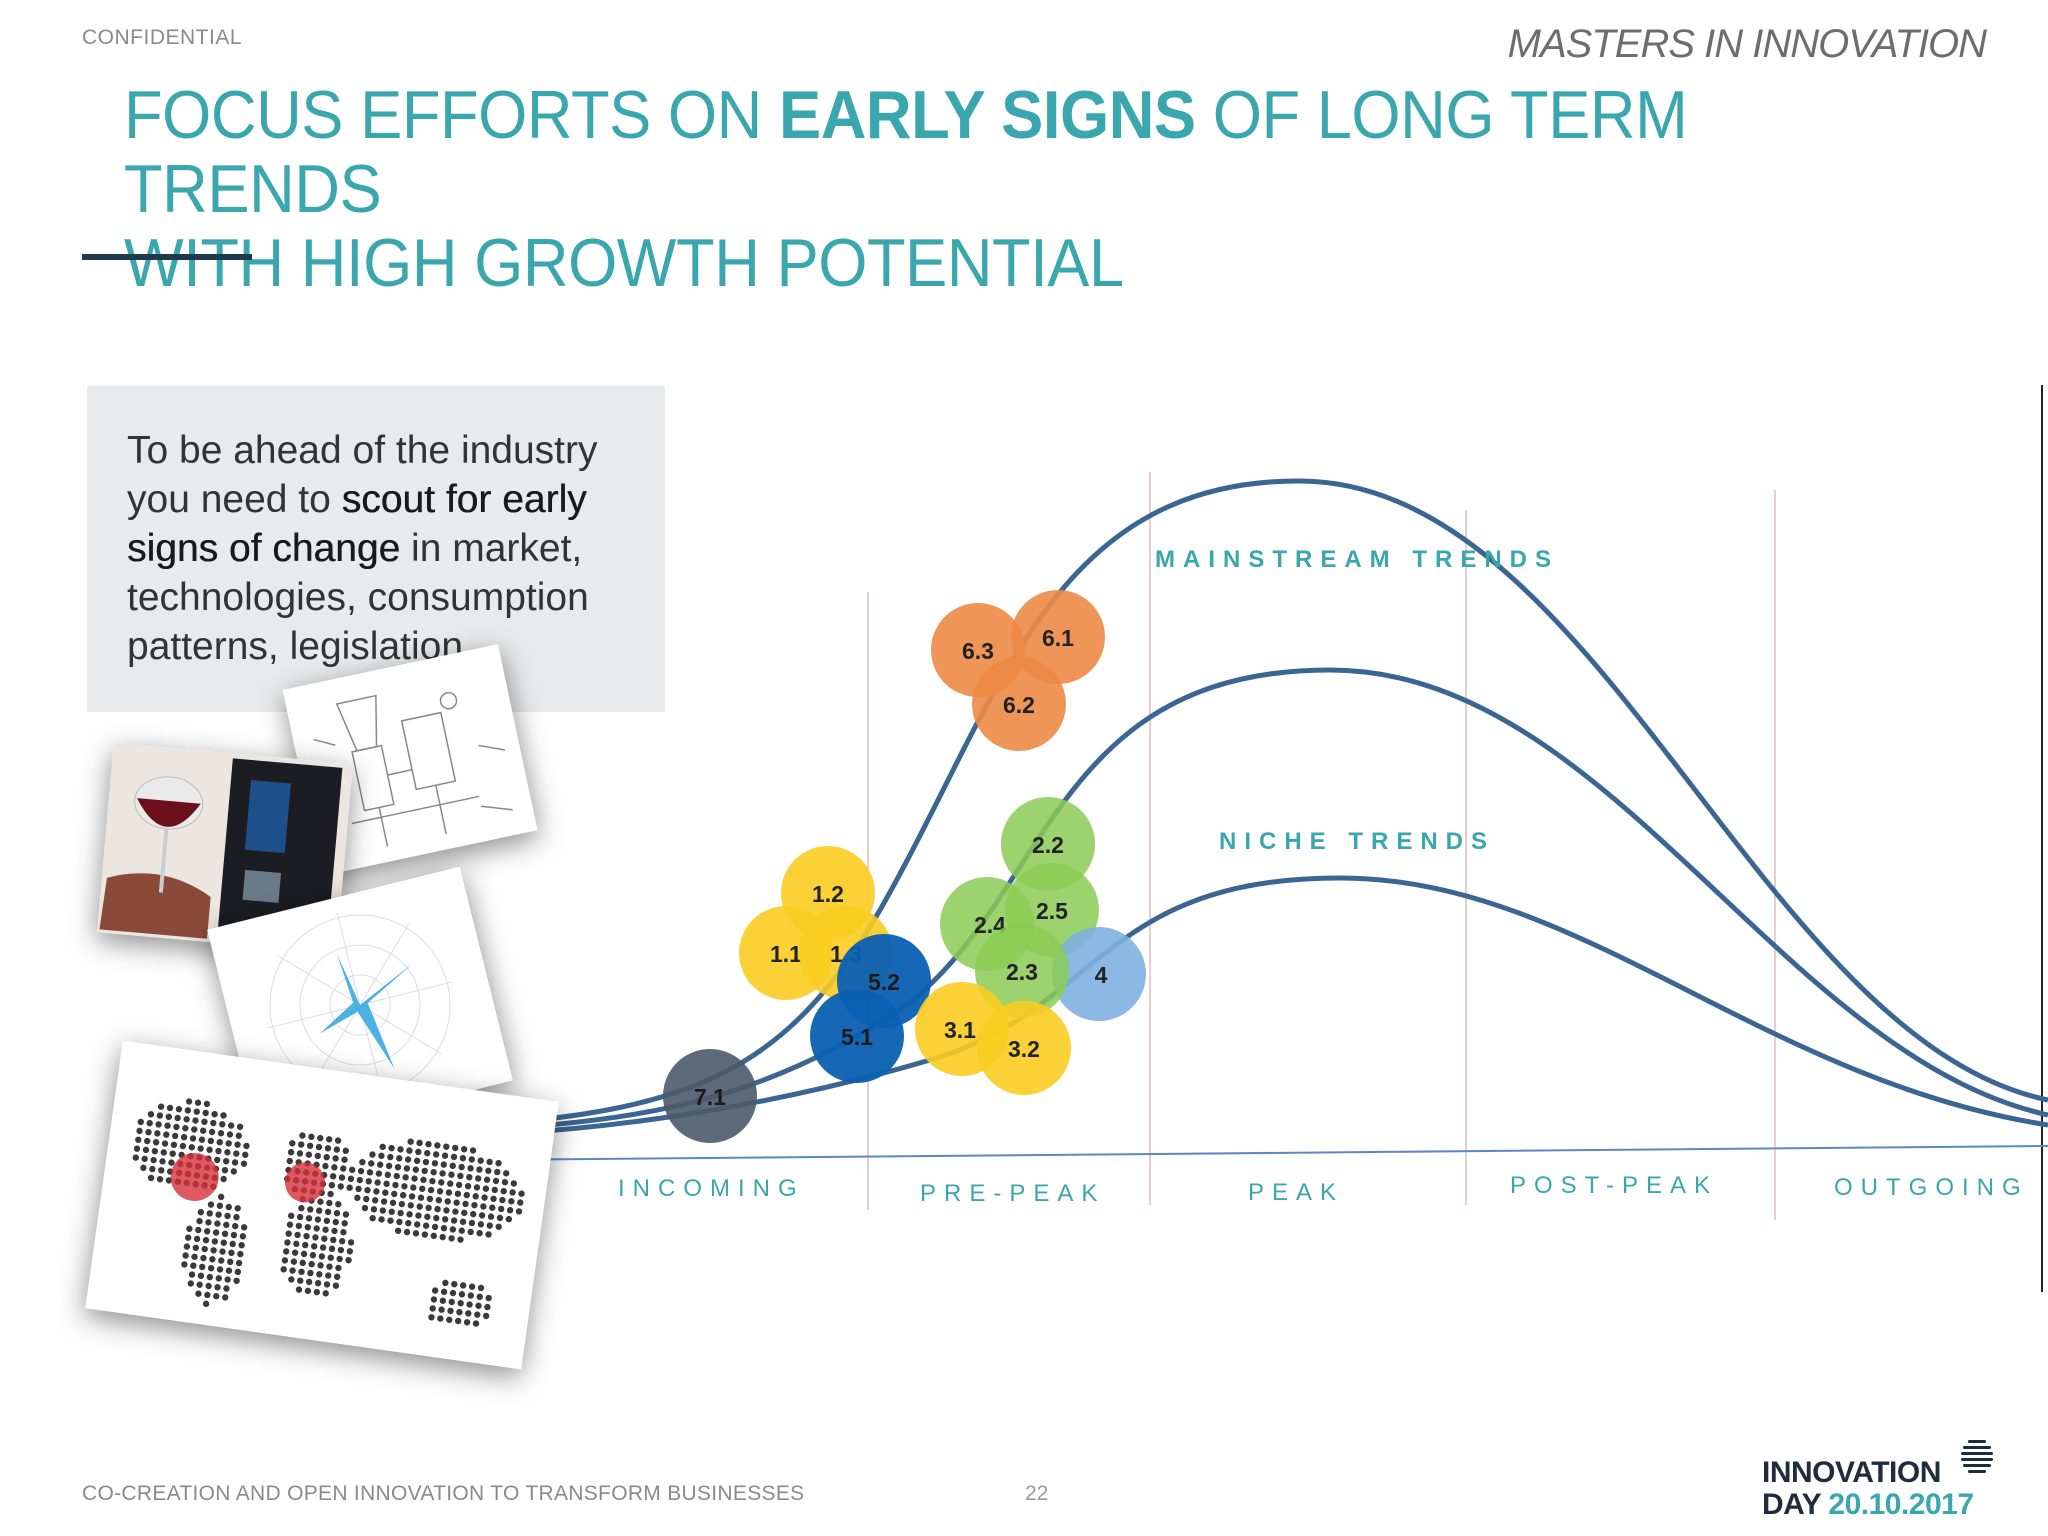 The image size is (2048, 1536). I want to click on world-map-photo, so click(322, 1205).